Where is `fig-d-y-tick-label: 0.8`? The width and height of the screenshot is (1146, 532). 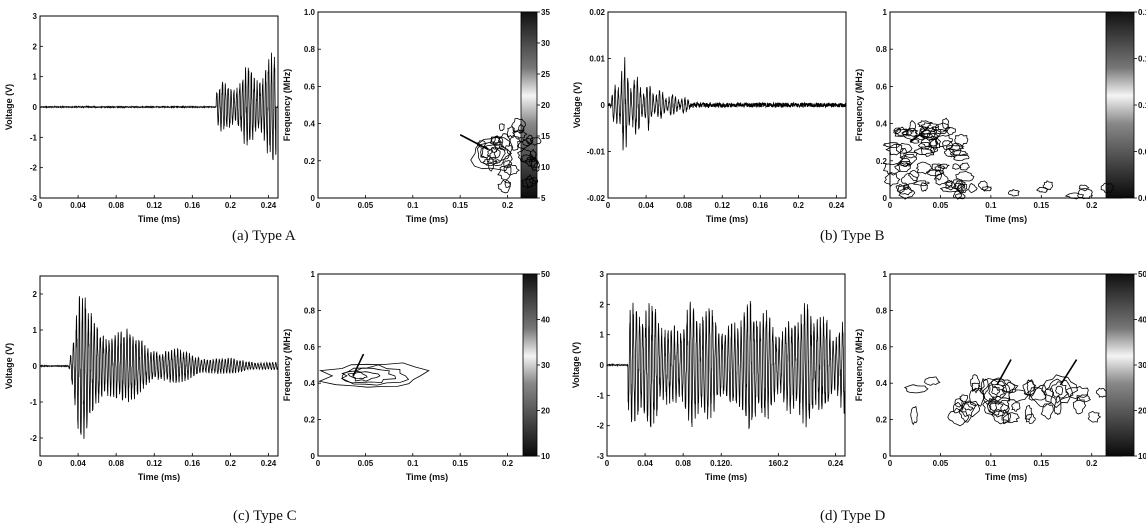 fig-d-y-tick-label: 0.8 is located at coordinates (882, 310).